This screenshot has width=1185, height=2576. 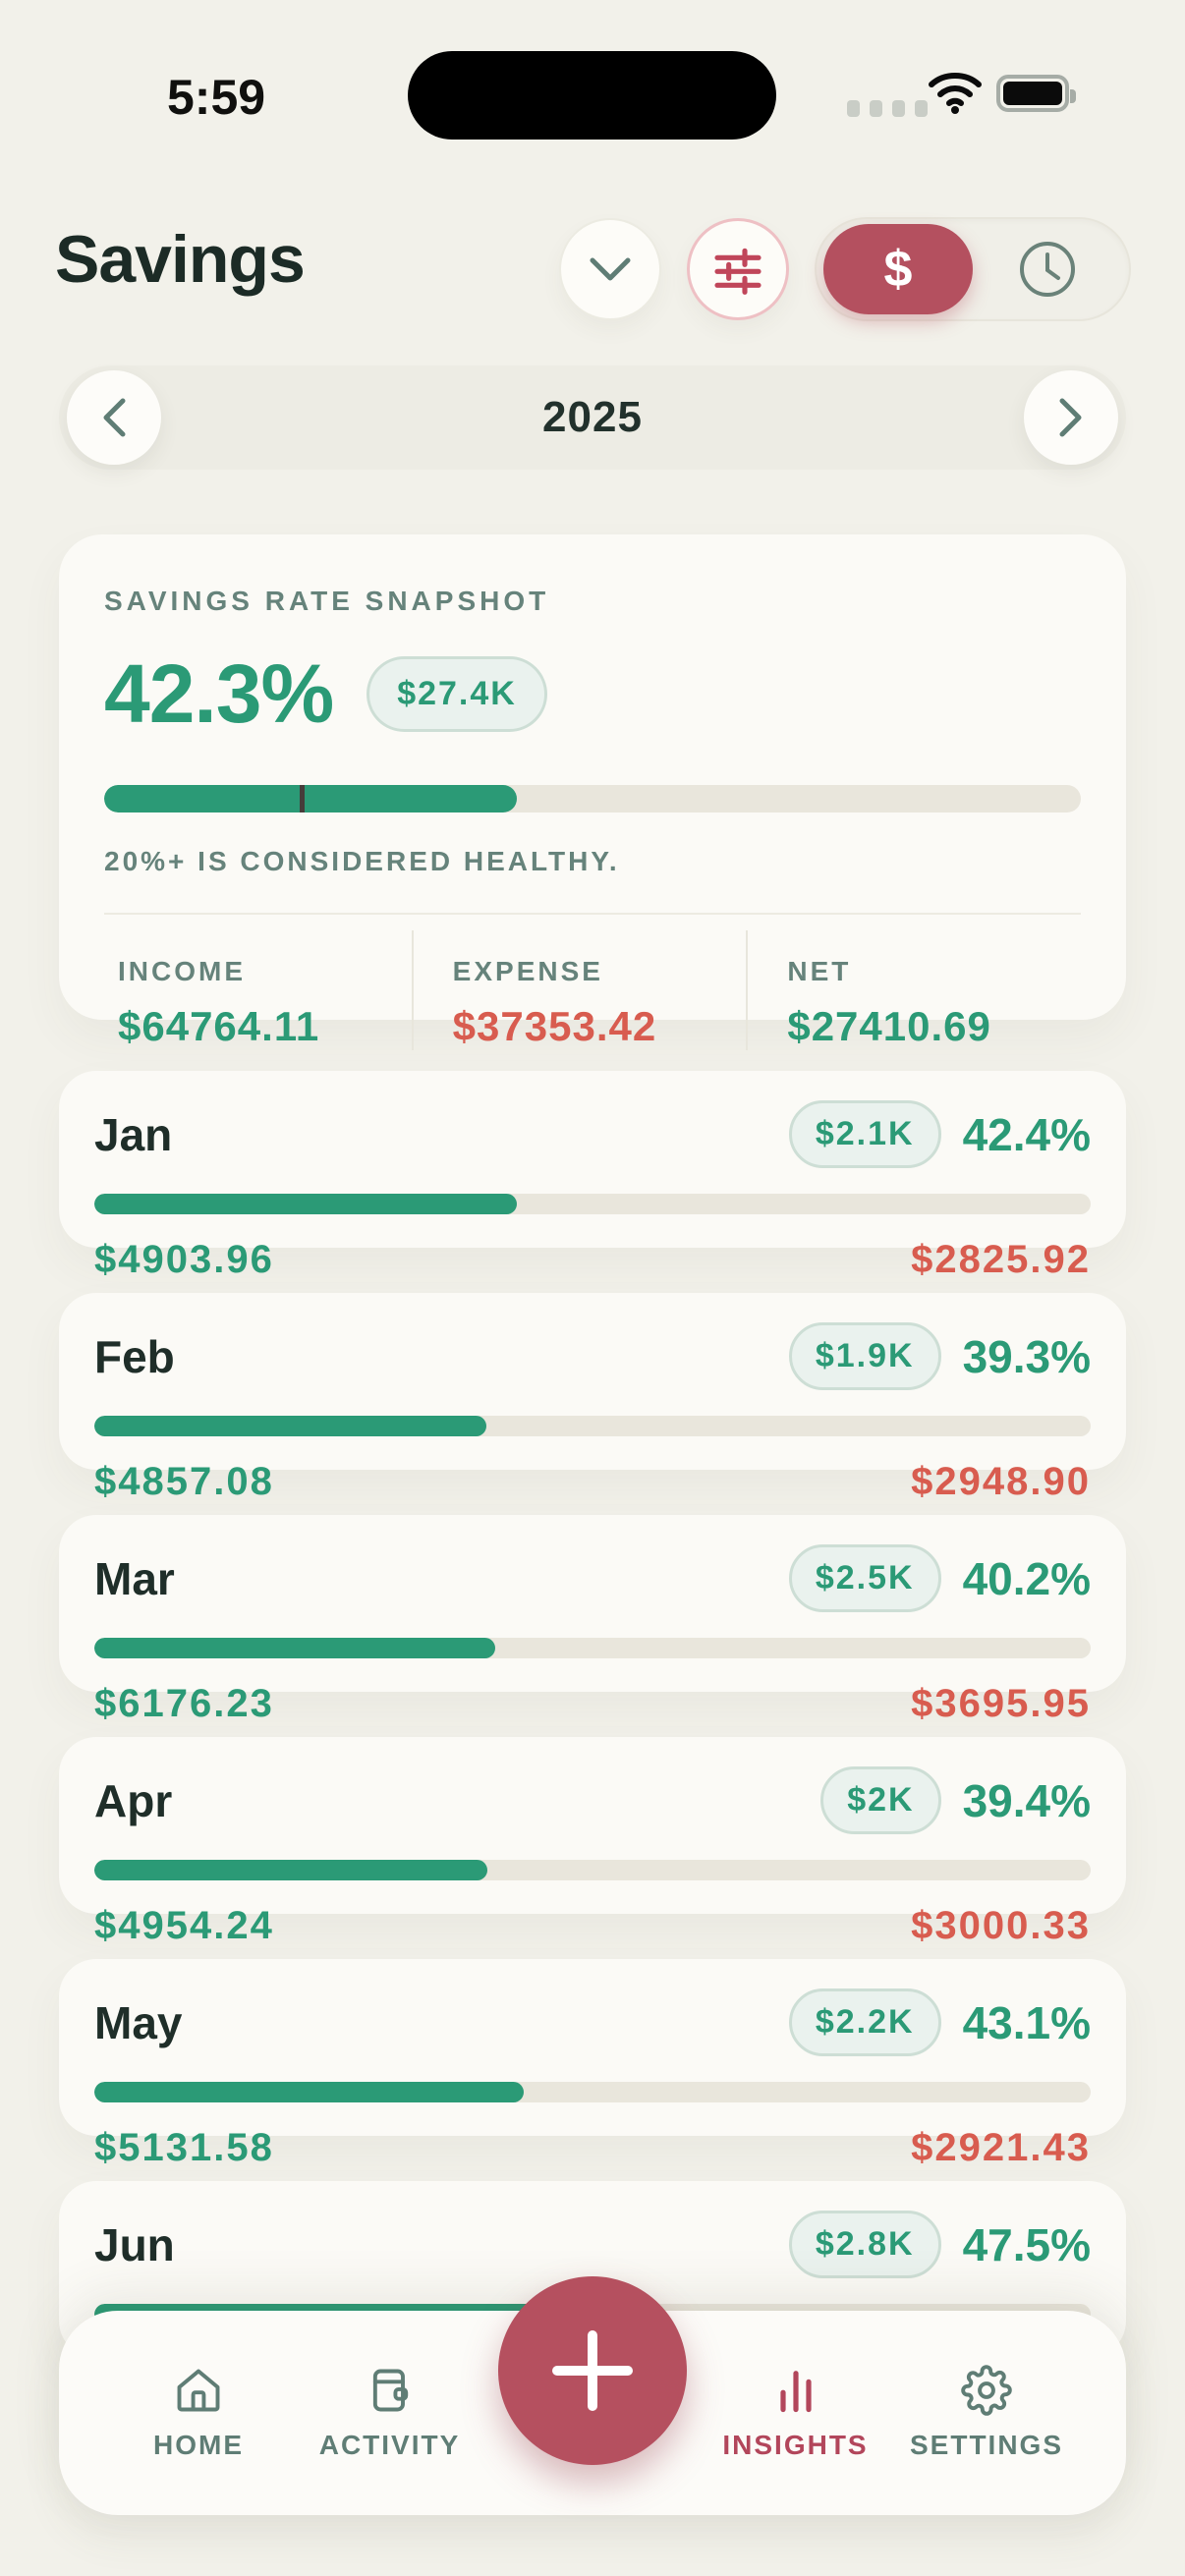 What do you see at coordinates (1026, 1578) in the screenshot?
I see `month-rate: 40.2%` at bounding box center [1026, 1578].